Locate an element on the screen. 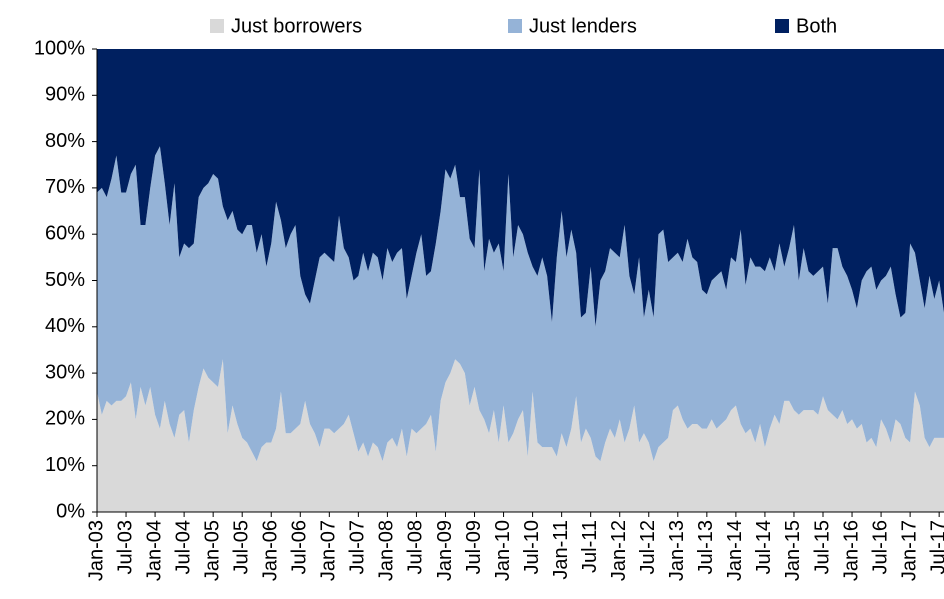  x-tick-label: Jul-04 is located at coordinates (183, 547).